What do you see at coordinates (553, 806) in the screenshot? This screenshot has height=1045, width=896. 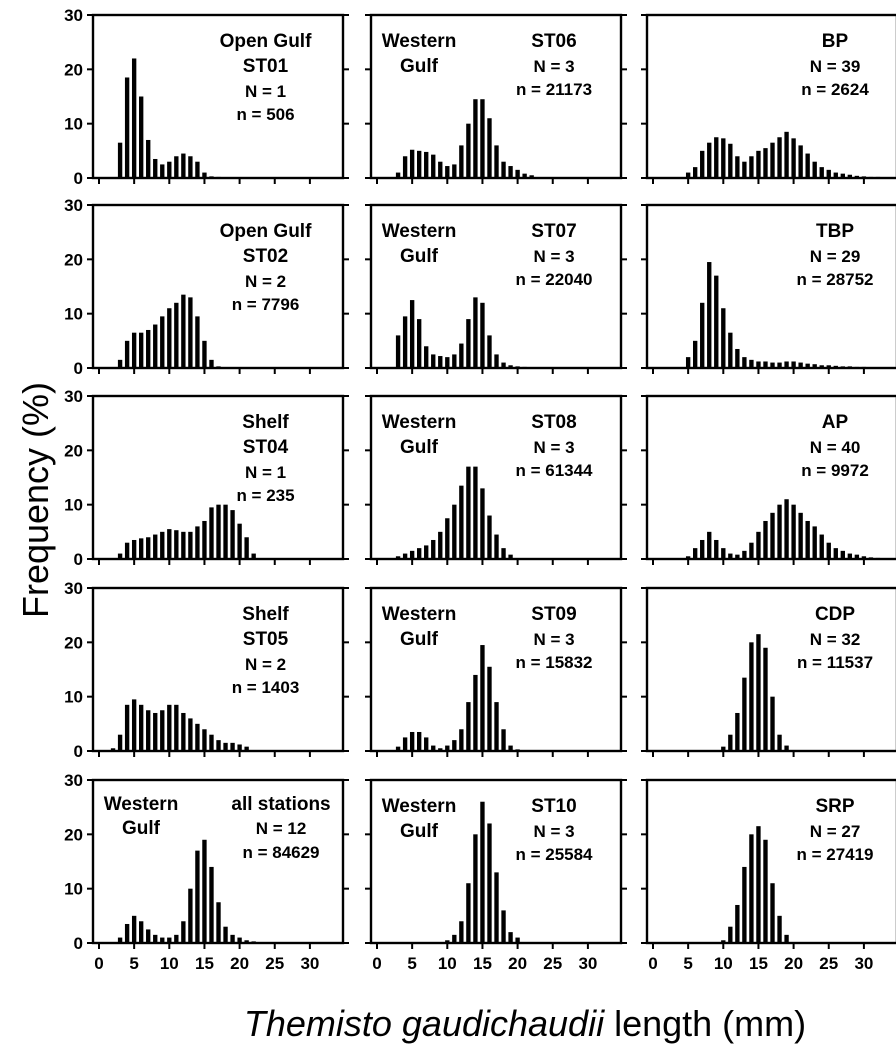 I see `station-label: ST10` at bounding box center [553, 806].